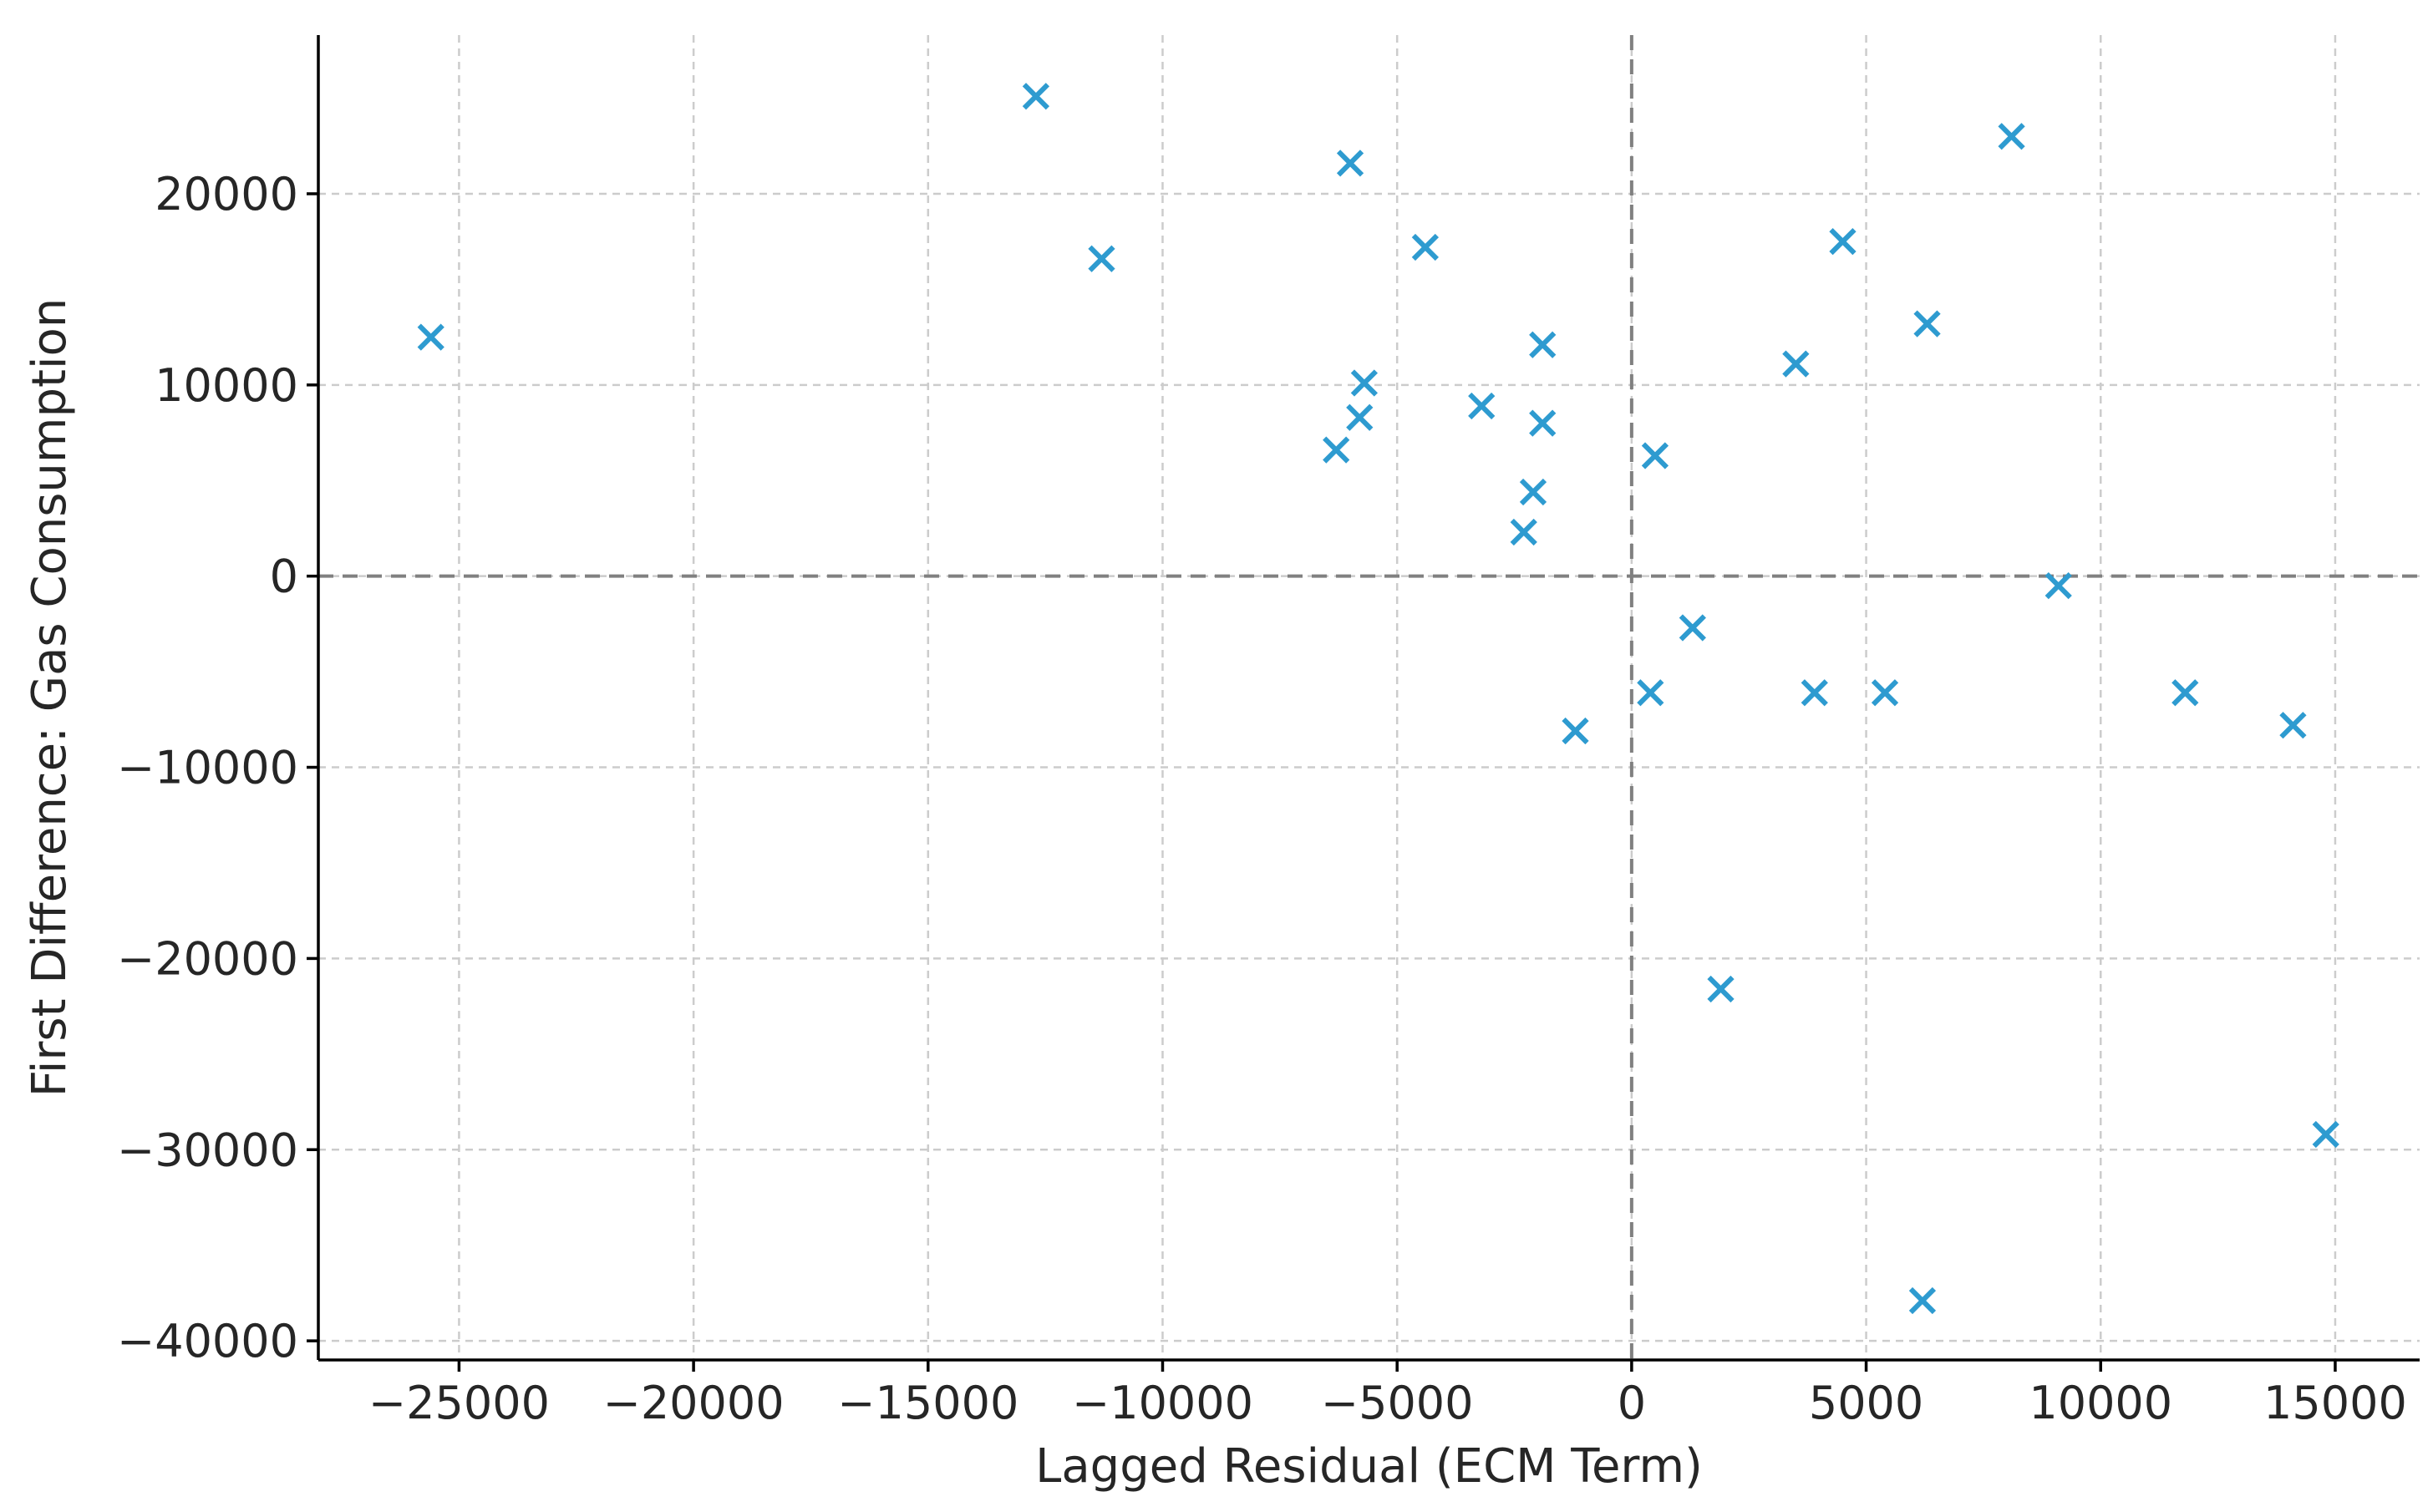 The width and height of the screenshot is (2433, 1512). Describe the element at coordinates (207, 768) in the screenshot. I see `y-tick-label: −10000` at that location.